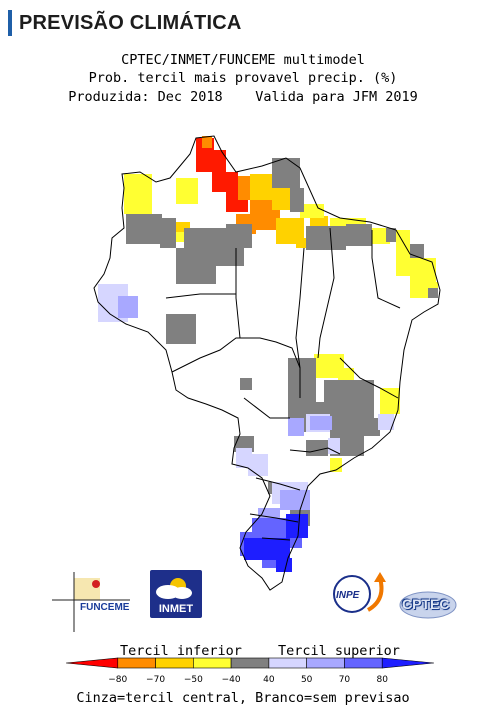 Image resolution: width=486 pixels, height=713 pixels. Describe the element at coordinates (348, 595) in the screenshot. I see `inpe-label: INPE` at that location.